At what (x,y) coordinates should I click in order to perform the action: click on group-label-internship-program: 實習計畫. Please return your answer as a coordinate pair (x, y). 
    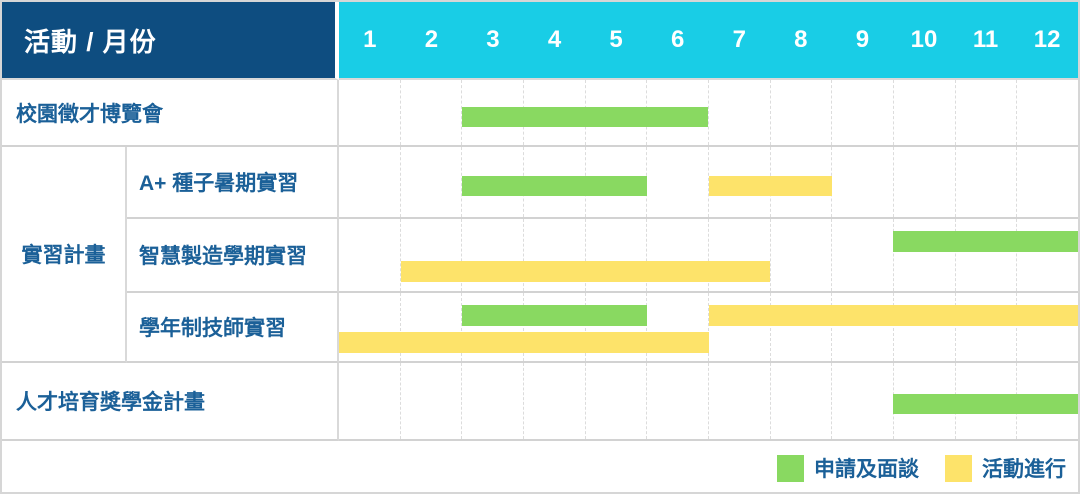
    Looking at the image, I should click on (64, 255).